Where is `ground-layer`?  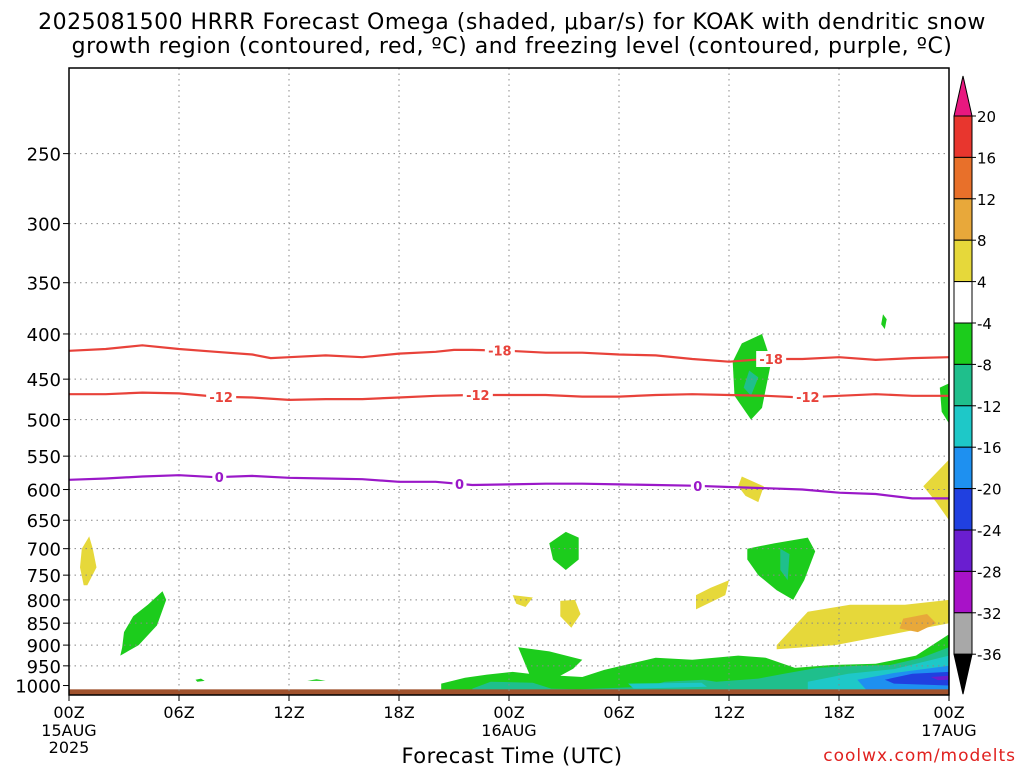
ground-layer is located at coordinates (509, 692).